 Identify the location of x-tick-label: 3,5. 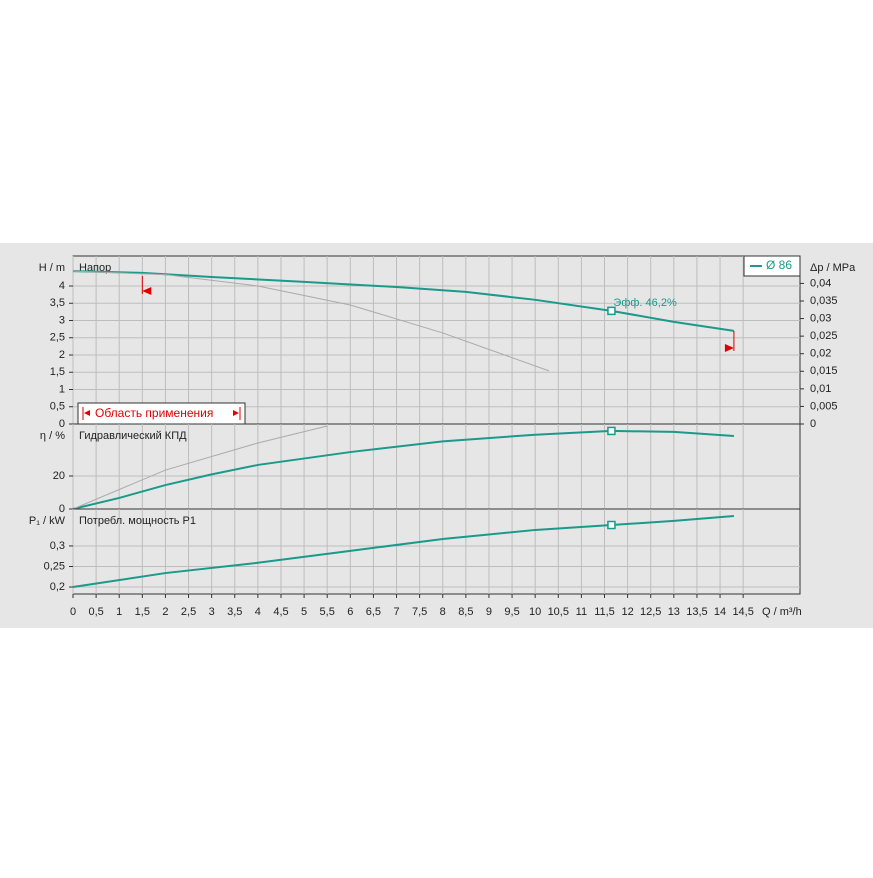
(234, 612).